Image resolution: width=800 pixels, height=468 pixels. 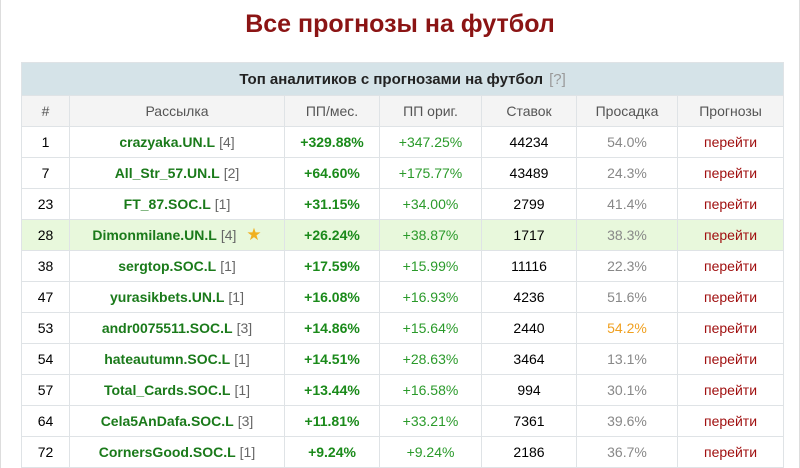 What do you see at coordinates (627, 266) in the screenshot?
I see `drawdown: 22.3%` at bounding box center [627, 266].